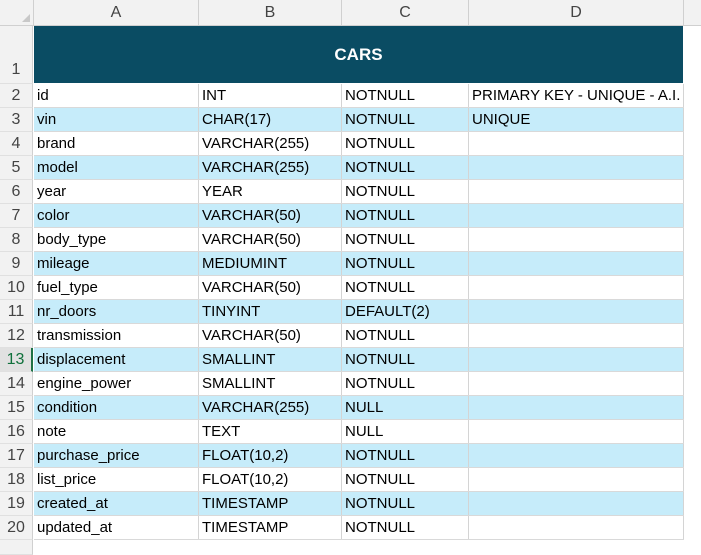 Image resolution: width=701 pixels, height=555 pixels. What do you see at coordinates (84, 383) in the screenshot?
I see `cell-a: engine_power` at bounding box center [84, 383].